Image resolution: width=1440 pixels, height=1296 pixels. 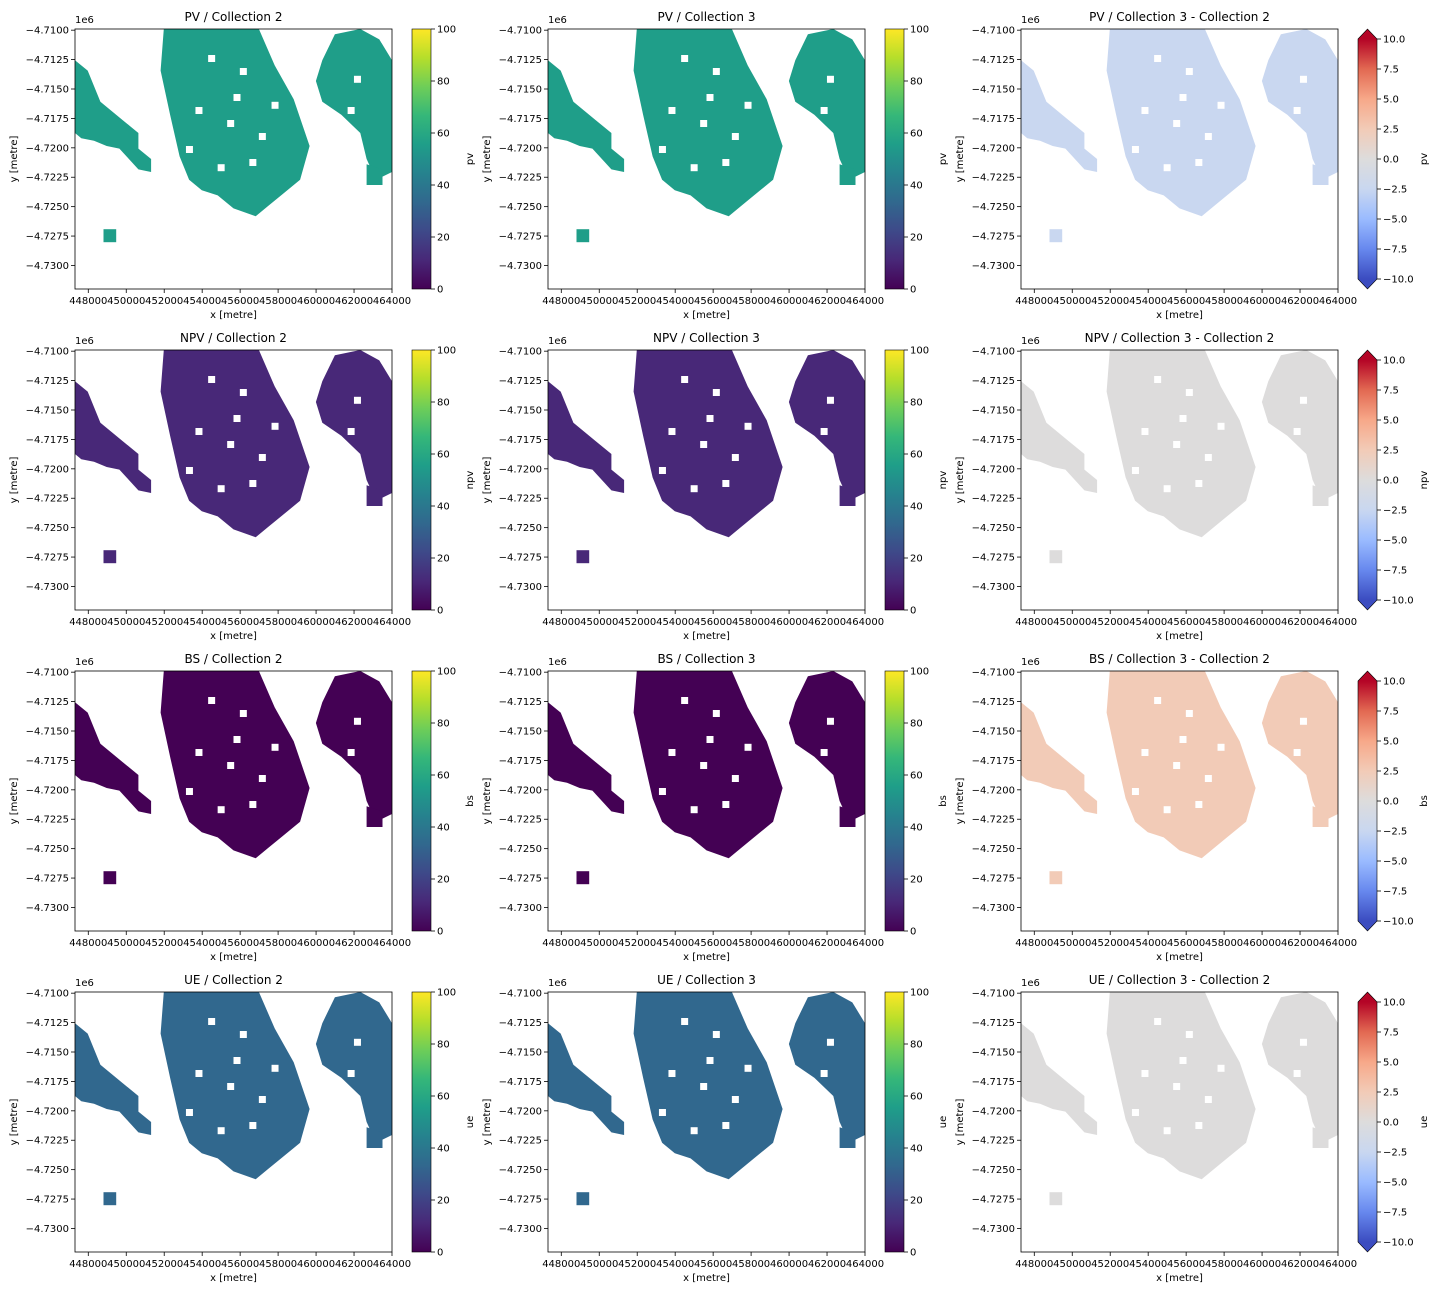 What do you see at coordinates (1180, 338) in the screenshot?
I see `panel-title: NPV / Collection 3 - Collection 2` at bounding box center [1180, 338].